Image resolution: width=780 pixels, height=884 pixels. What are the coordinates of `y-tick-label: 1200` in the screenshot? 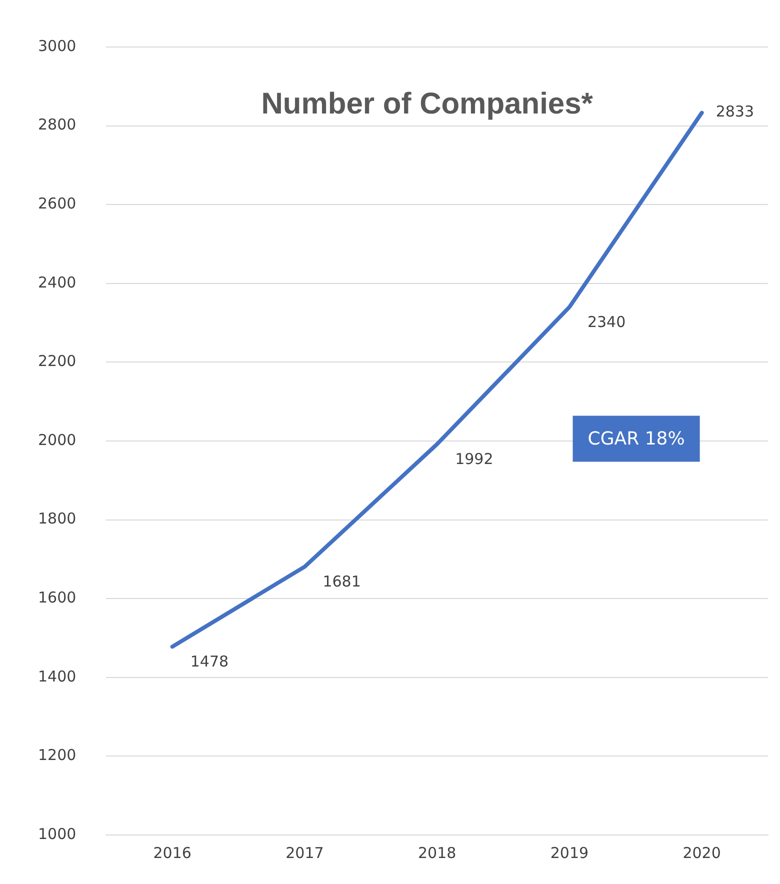 It's located at (57, 755).